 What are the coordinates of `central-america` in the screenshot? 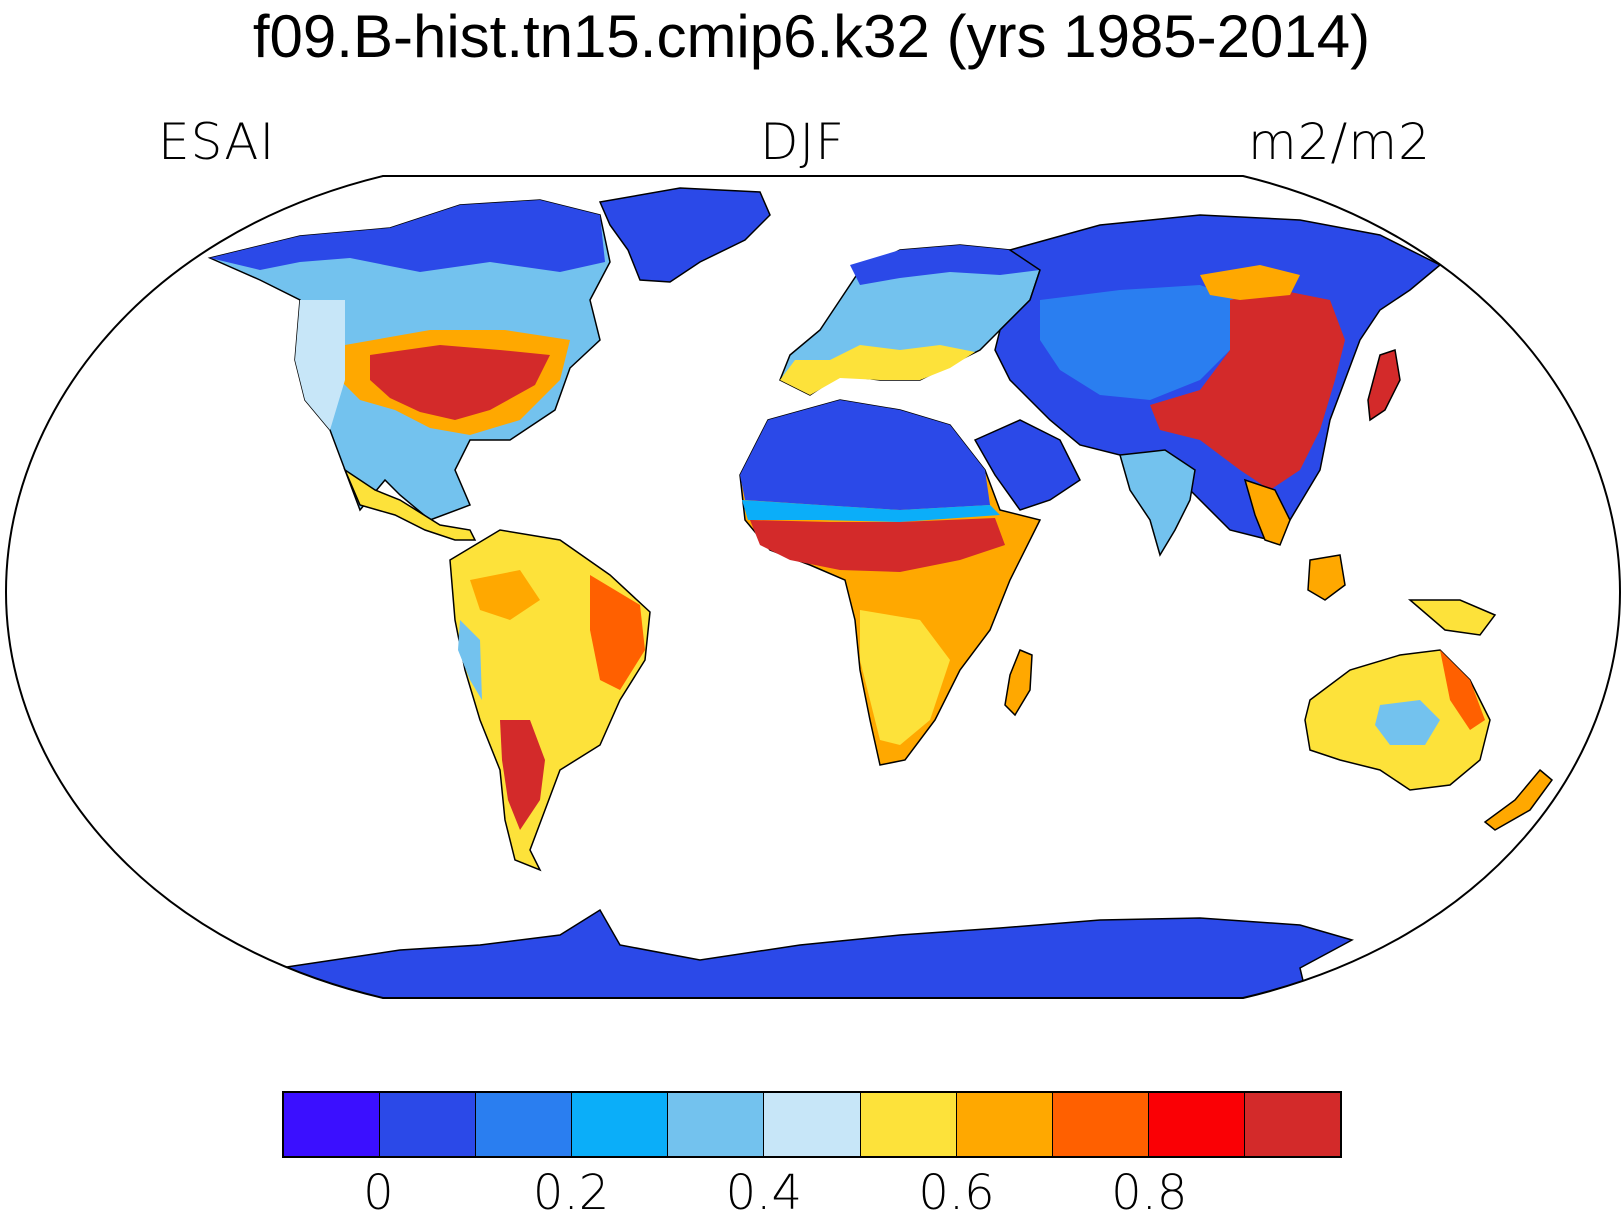 It's located at (410, 504).